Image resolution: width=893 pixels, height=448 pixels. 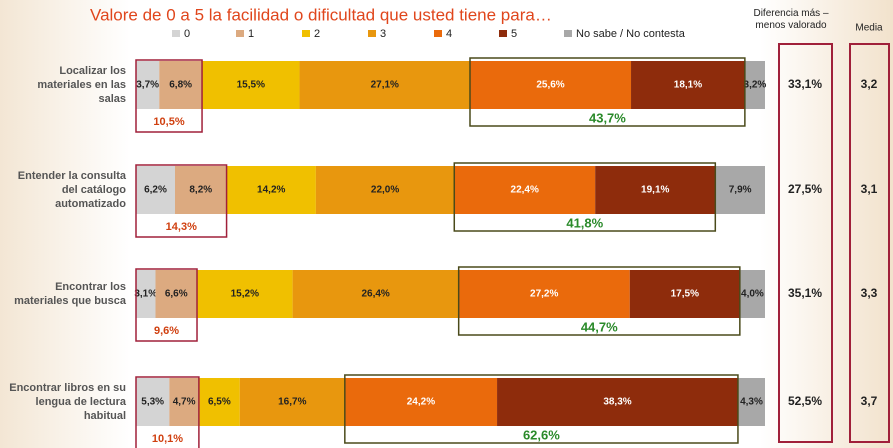 I want to click on legend-label: 4, so click(x=449, y=34).